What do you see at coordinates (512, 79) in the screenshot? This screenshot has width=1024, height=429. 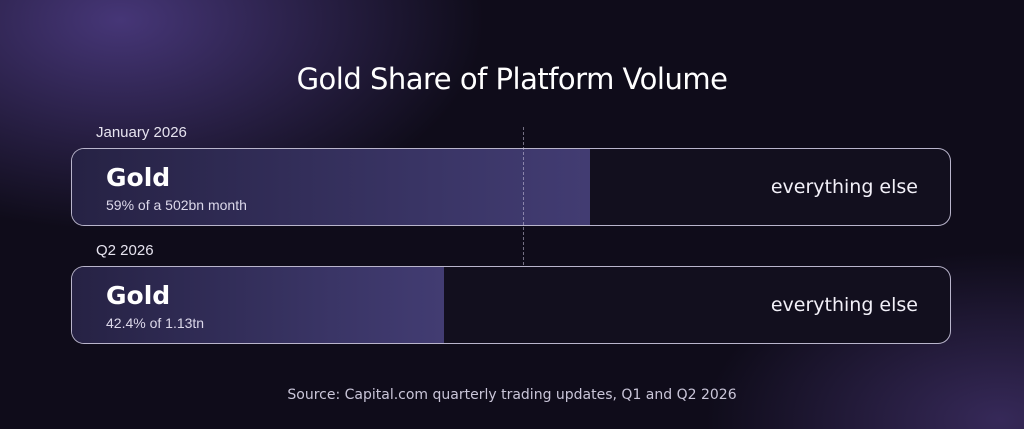 I see `chart-title: Gold Share of Platform Volume` at bounding box center [512, 79].